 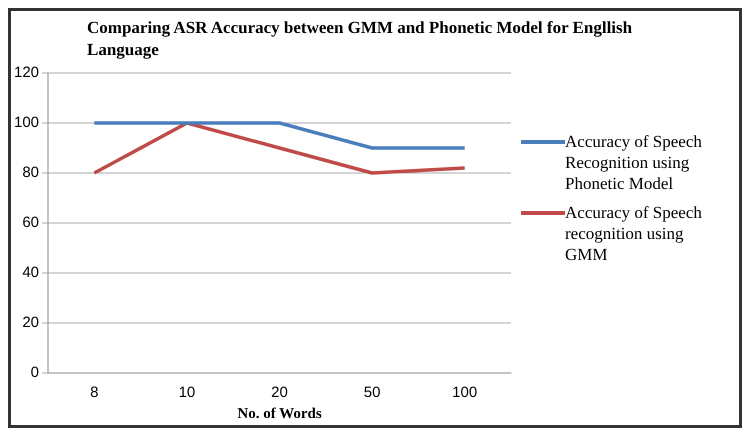 I want to click on y-tick-label: 40, so click(x=31, y=273).